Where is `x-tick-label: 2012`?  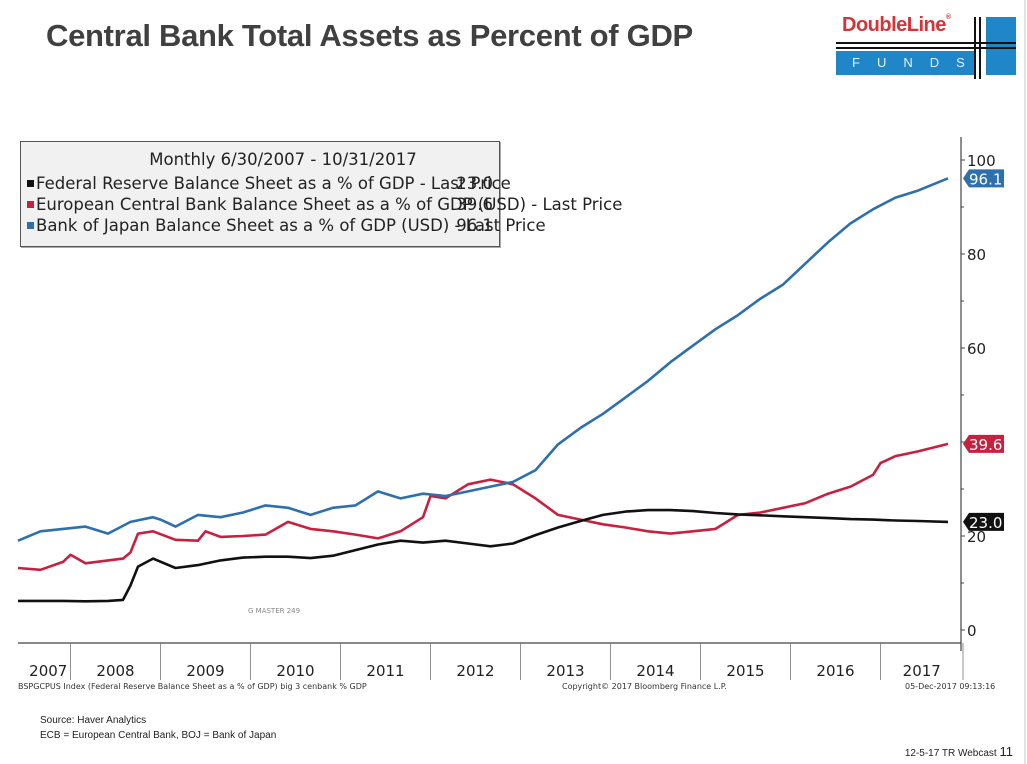
x-tick-label: 2012 is located at coordinates (475, 671).